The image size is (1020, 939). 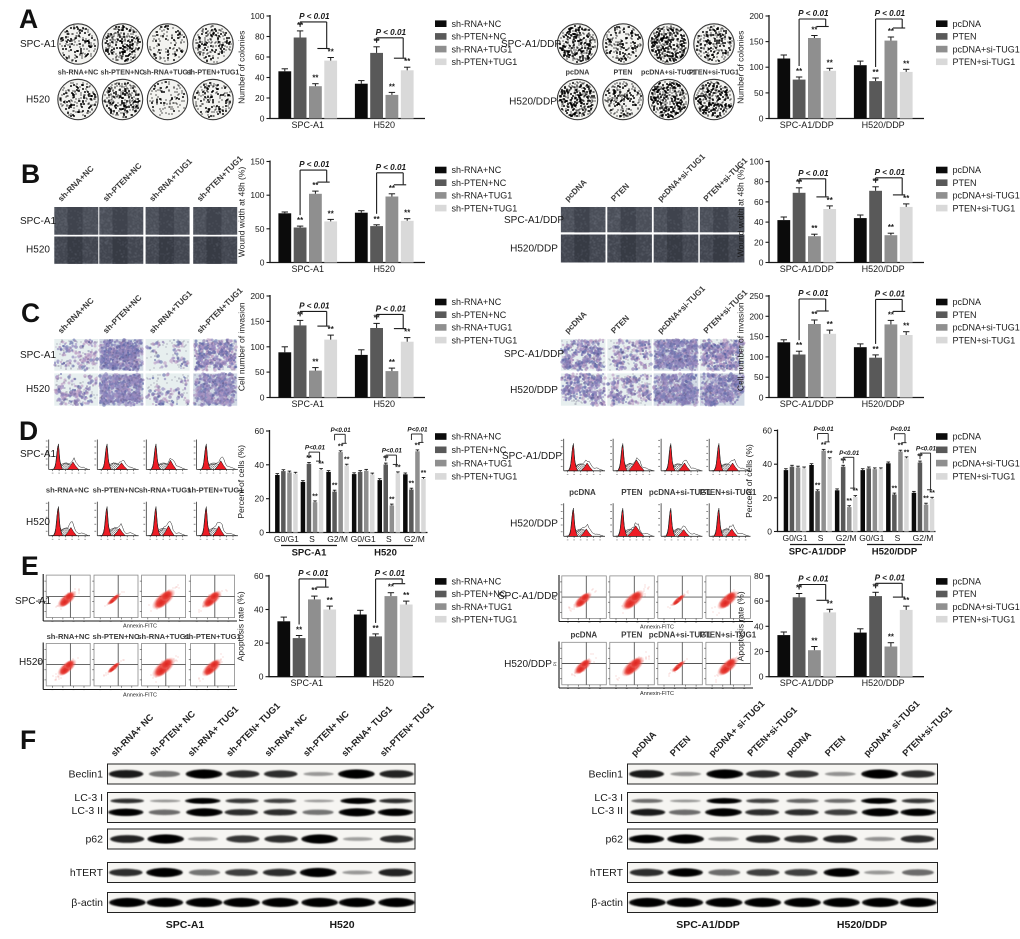 I want to click on svg-text: Number of colonies, so click(x=241, y=67).